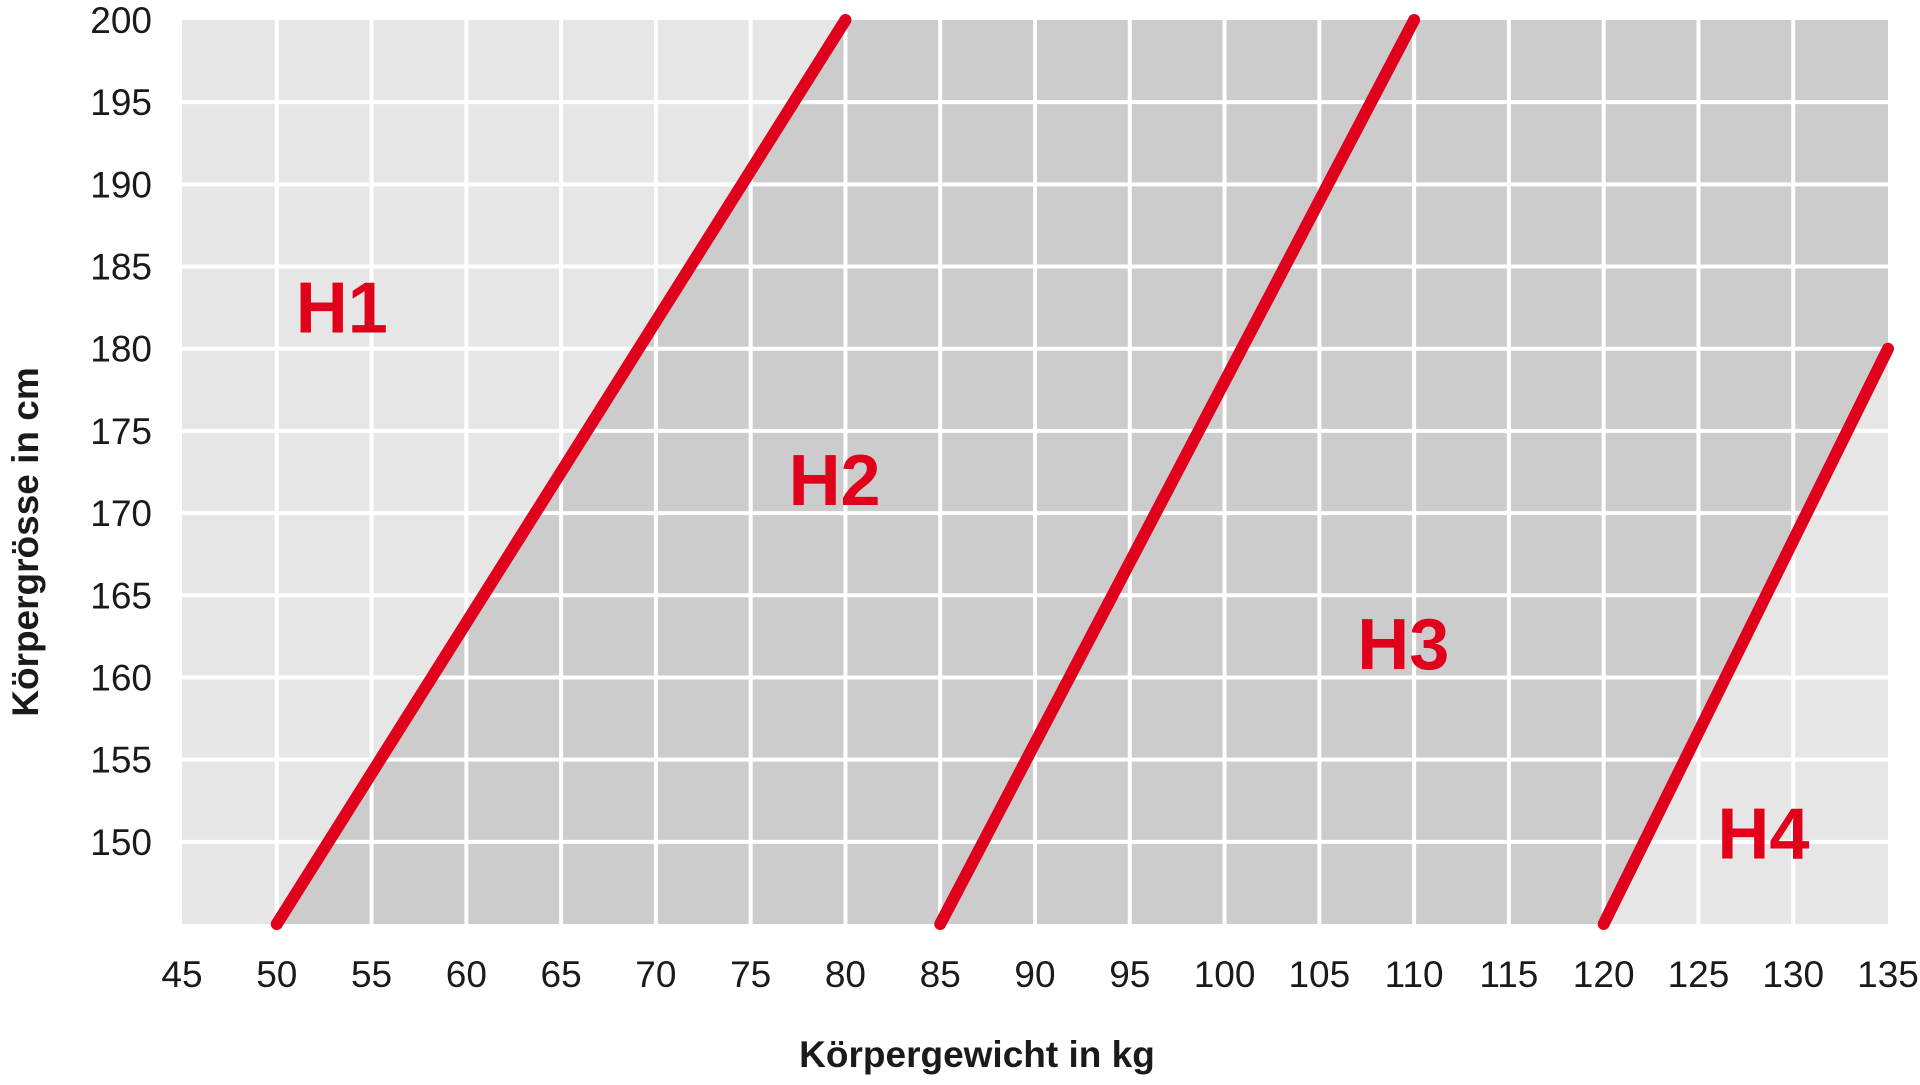 This screenshot has height=1085, width=1920. I want to click on y-tick-label: 175, so click(121, 431).